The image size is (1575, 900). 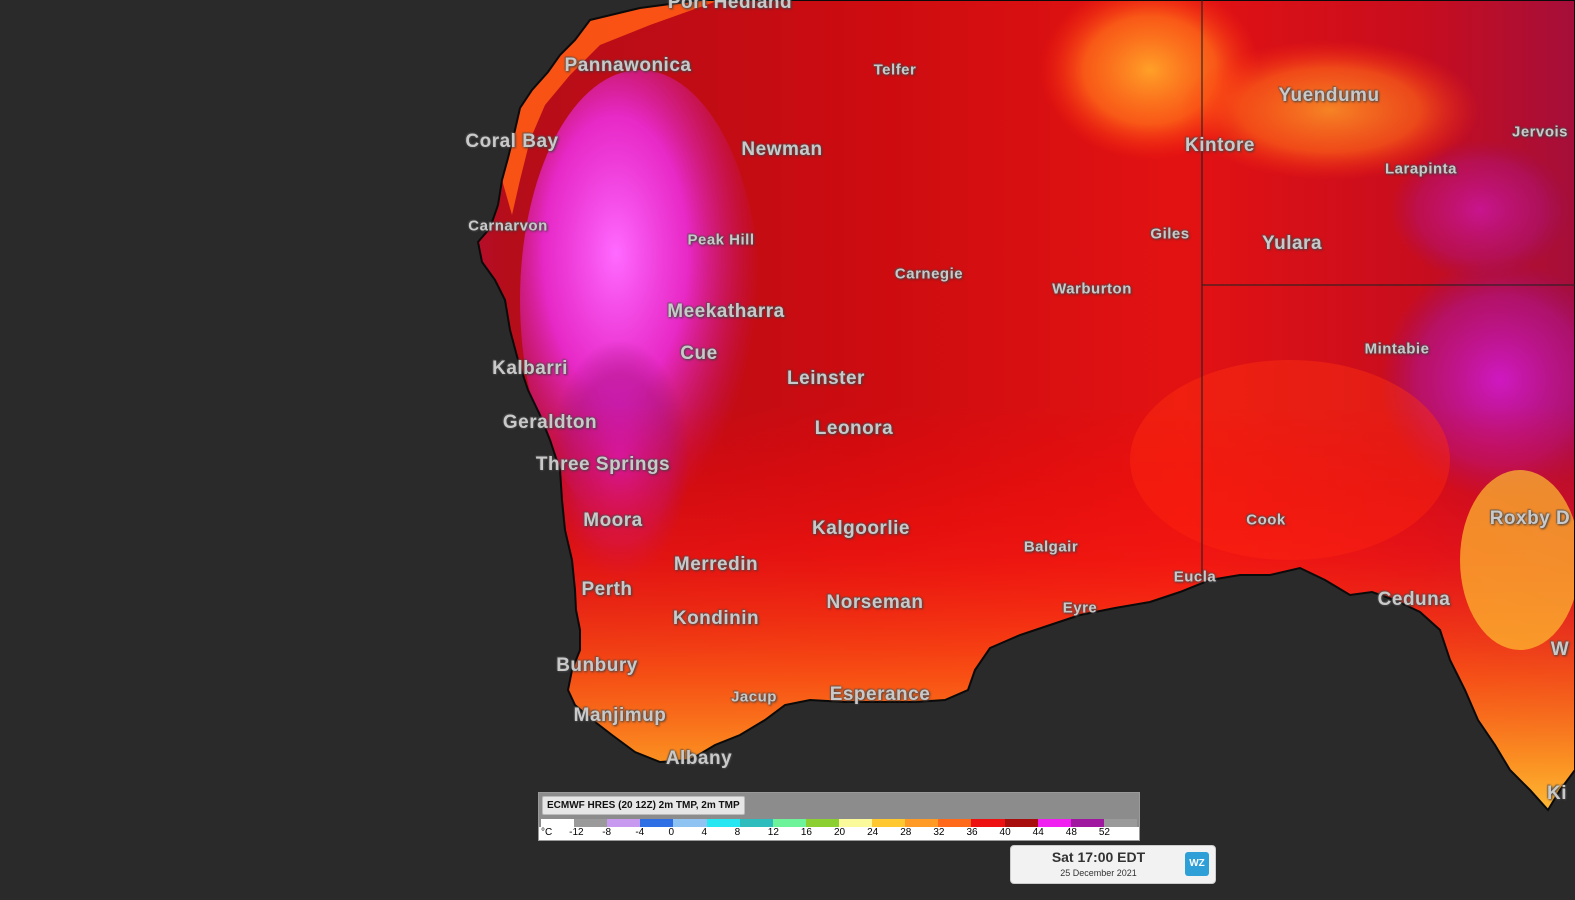 I want to click on place-label-ki: Ki, so click(x=1557, y=793).